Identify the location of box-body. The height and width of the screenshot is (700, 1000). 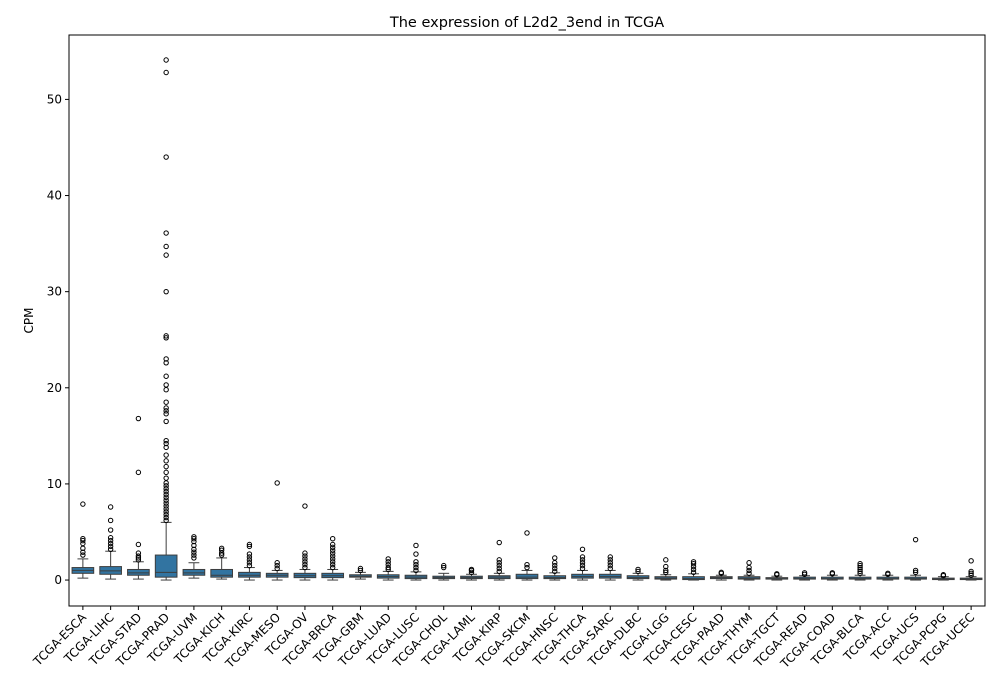
(527, 576).